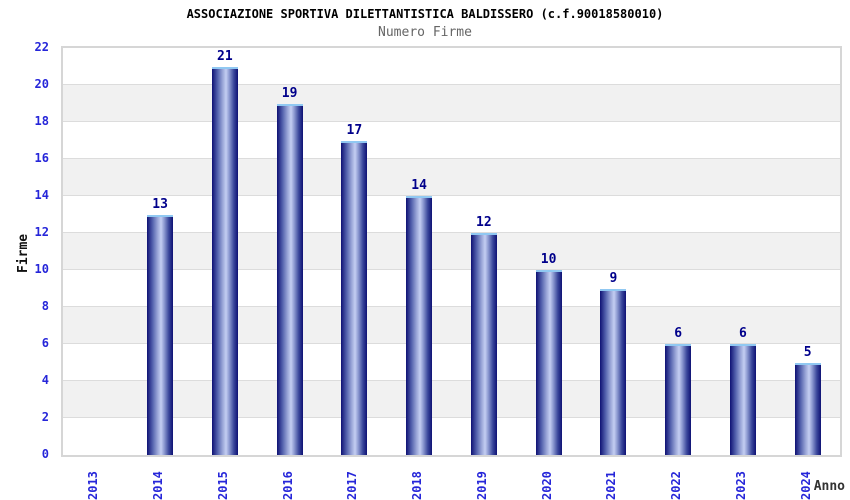 The image size is (850, 500). What do you see at coordinates (742, 333) in the screenshot?
I see `bar-value-label-2023: 6` at bounding box center [742, 333].